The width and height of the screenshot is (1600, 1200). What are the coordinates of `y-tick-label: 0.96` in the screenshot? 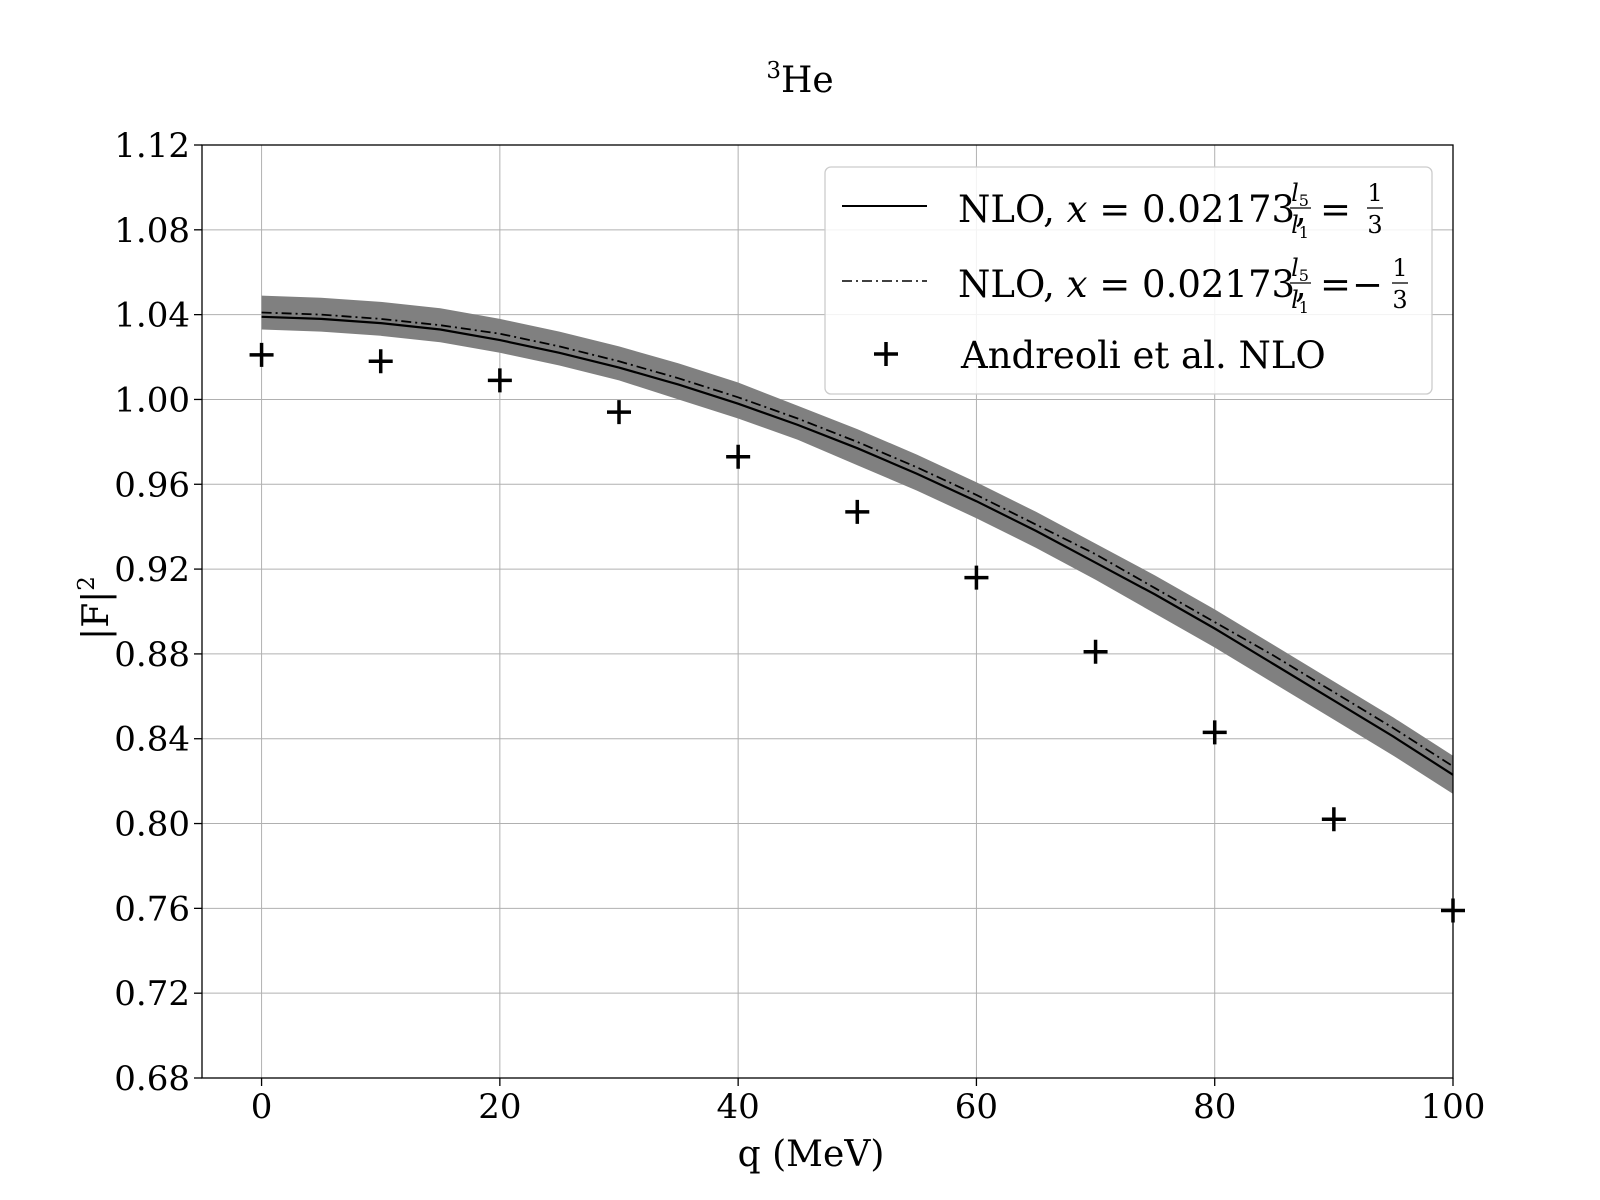 It's located at (152, 485).